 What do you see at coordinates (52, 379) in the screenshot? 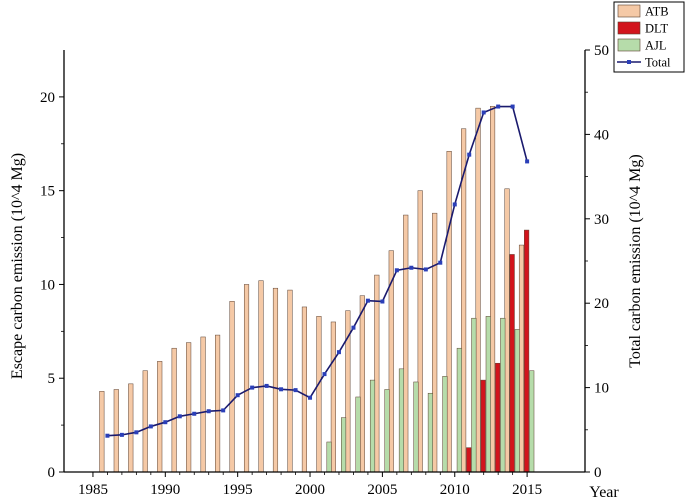
I see `y-left-tick-label-5: 5` at bounding box center [52, 379].